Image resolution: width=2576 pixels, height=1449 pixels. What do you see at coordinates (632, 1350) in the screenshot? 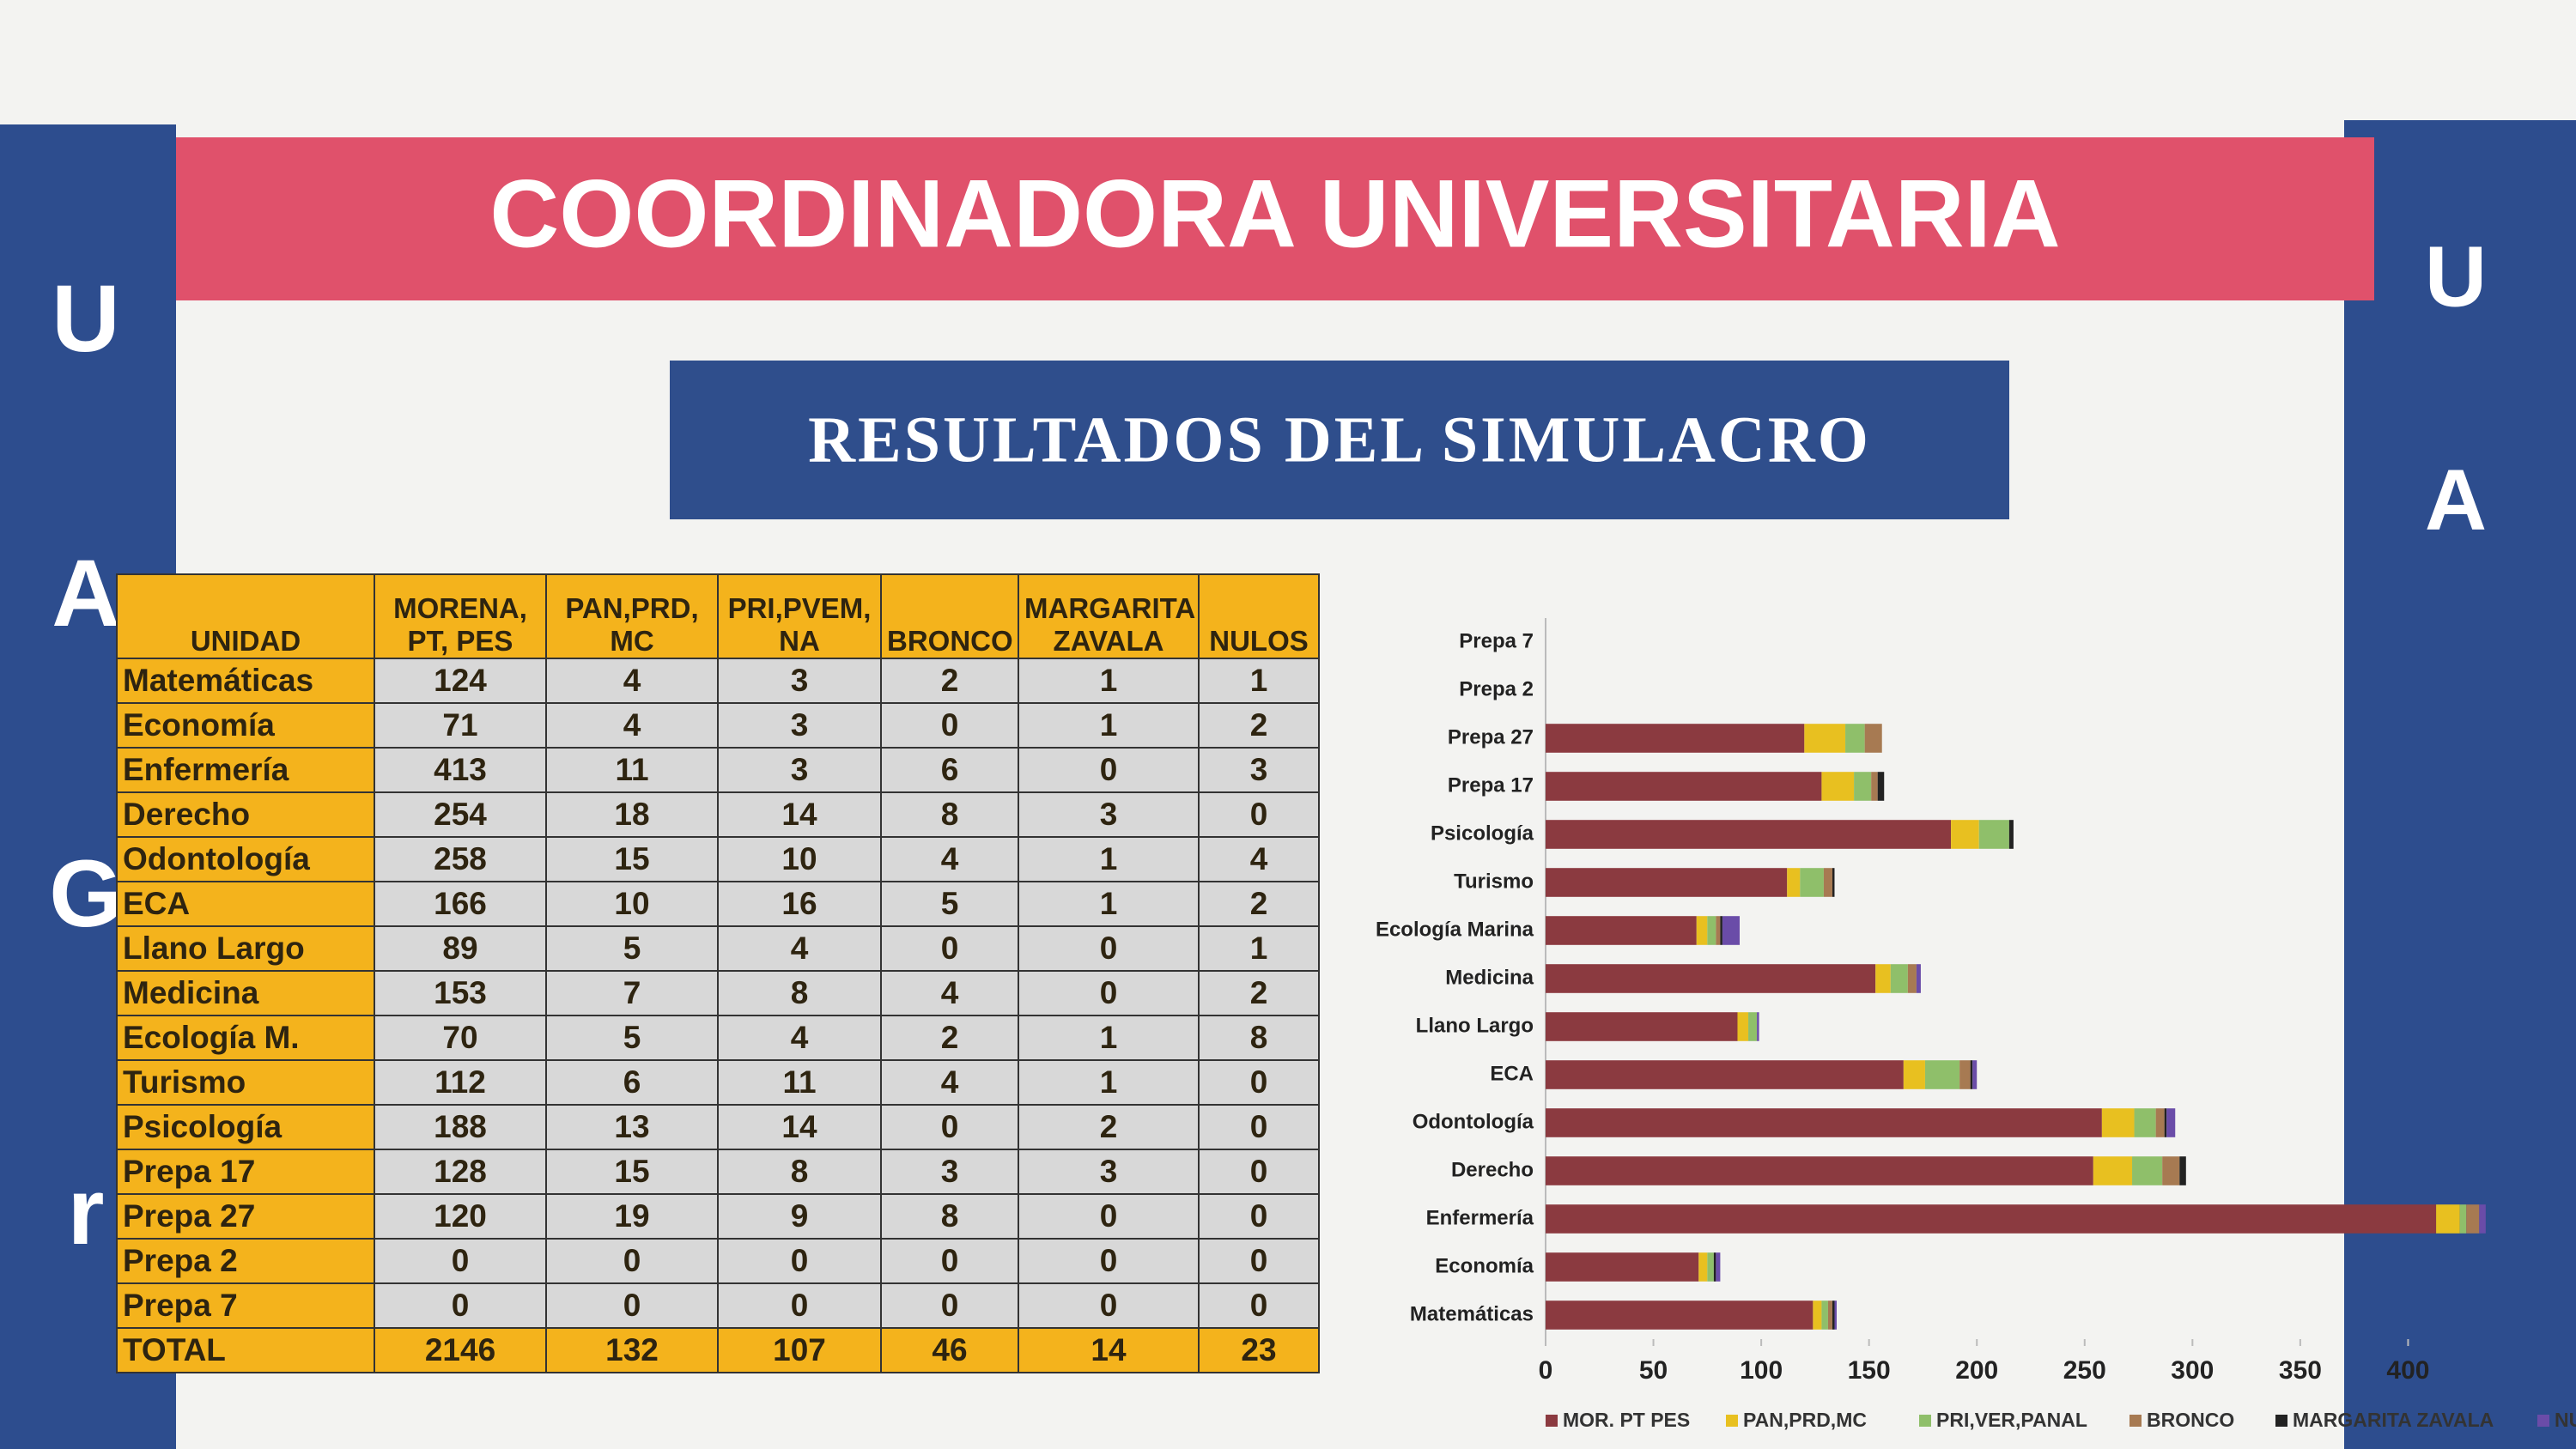
I see `total-cell: 132` at bounding box center [632, 1350].